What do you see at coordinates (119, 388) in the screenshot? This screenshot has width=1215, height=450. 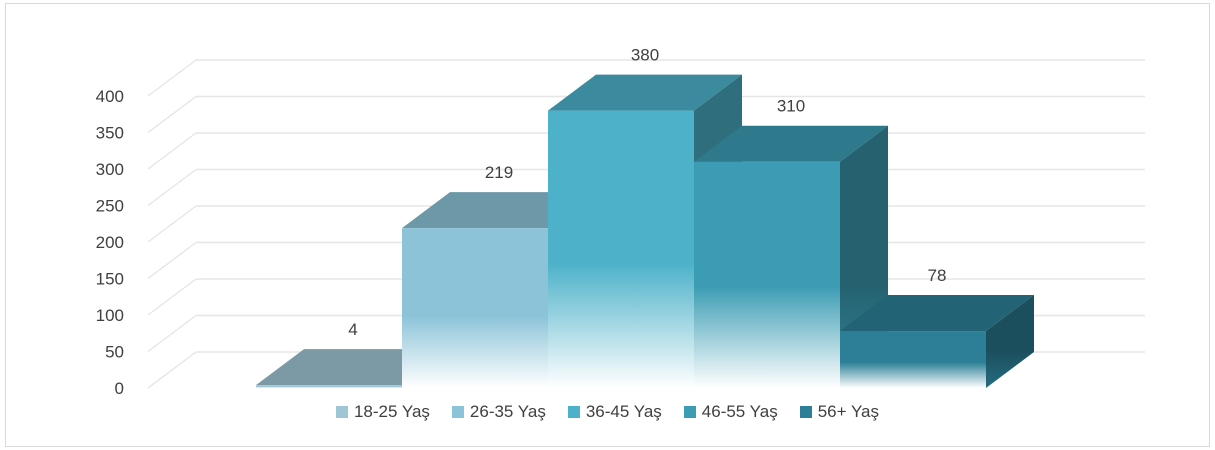 I see `y-tick-label: 0` at bounding box center [119, 388].